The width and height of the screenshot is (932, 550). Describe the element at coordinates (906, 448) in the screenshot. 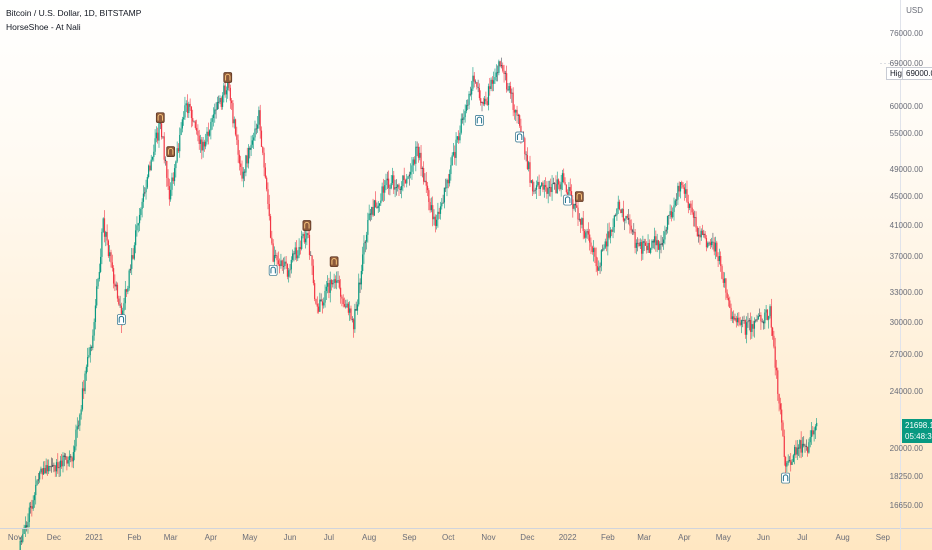

I see `price-tick-label: 20000.00` at that location.